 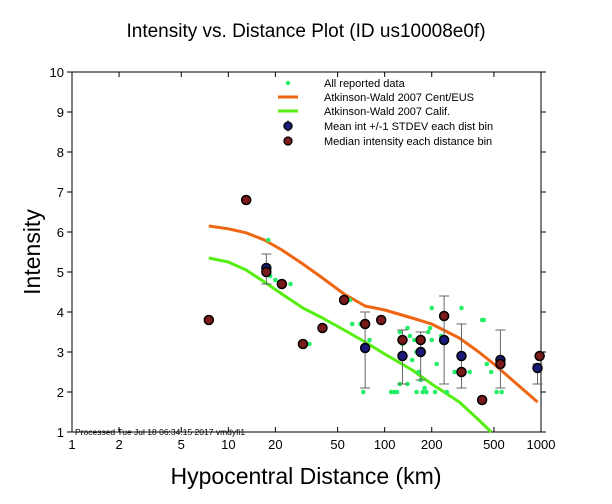 What do you see at coordinates (60, 192) in the screenshot?
I see `y-tick-label: 7` at bounding box center [60, 192].